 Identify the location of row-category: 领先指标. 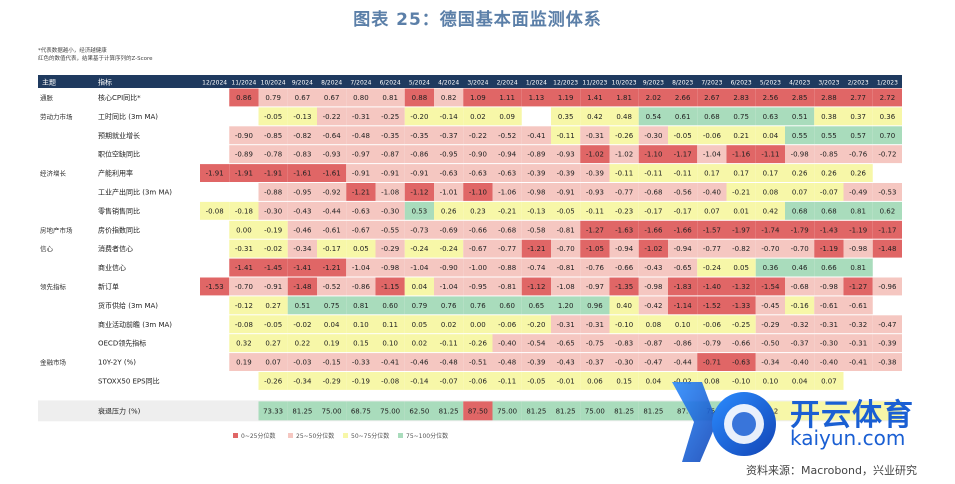
(53, 286).